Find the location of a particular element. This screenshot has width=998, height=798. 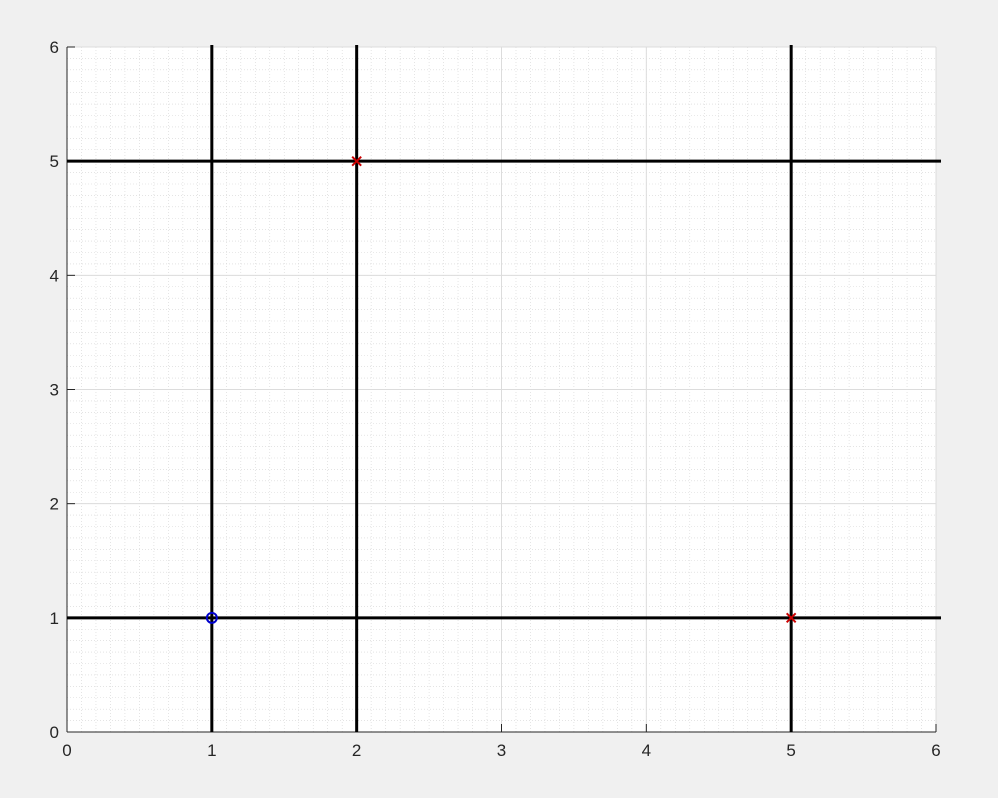

y-tick-labels: 0 1 2 3 4 5 6 is located at coordinates (54, 390).